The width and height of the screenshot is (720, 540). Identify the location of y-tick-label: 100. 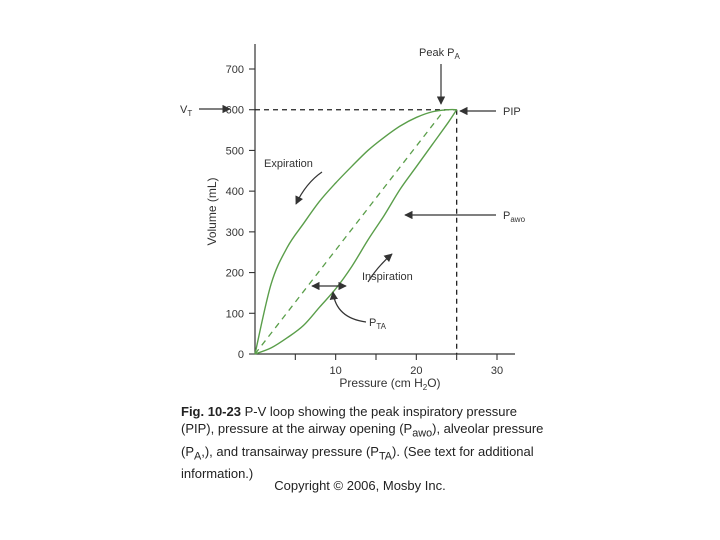
(235, 314).